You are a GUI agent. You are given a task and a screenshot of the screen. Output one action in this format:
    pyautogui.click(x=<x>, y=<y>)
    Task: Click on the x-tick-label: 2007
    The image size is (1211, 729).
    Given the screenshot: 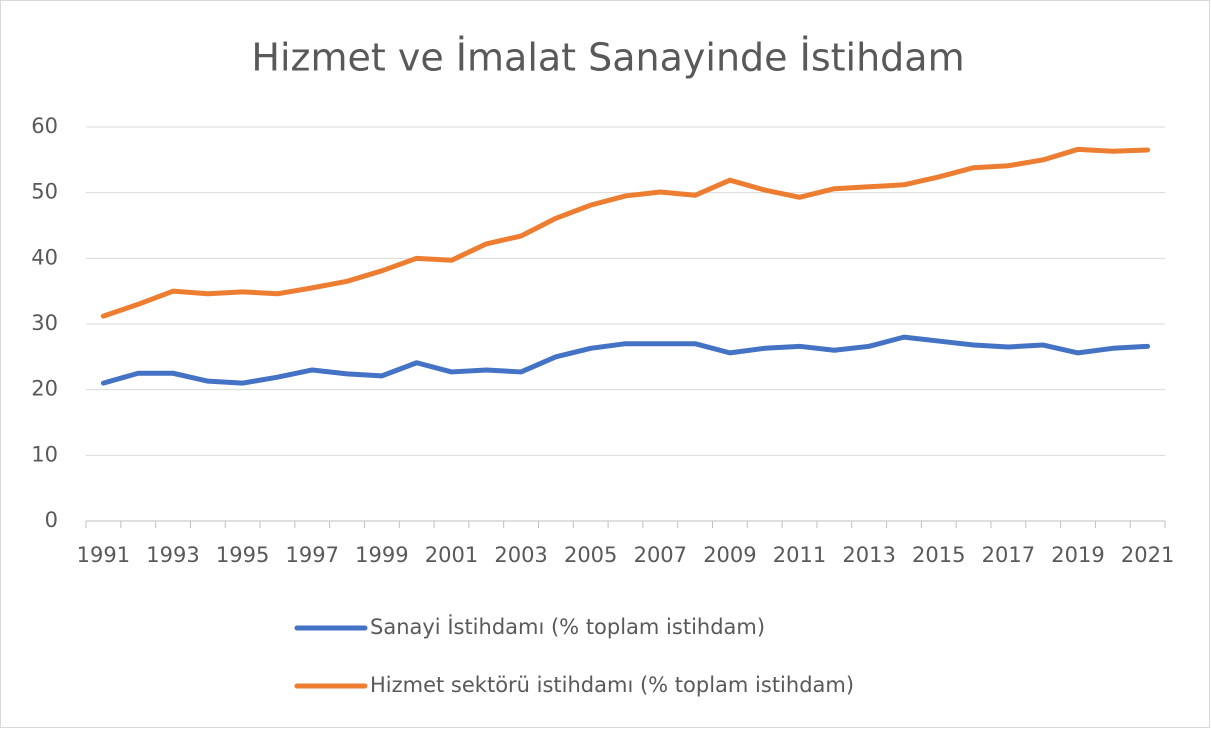 What is the action you would take?
    pyautogui.click(x=660, y=555)
    